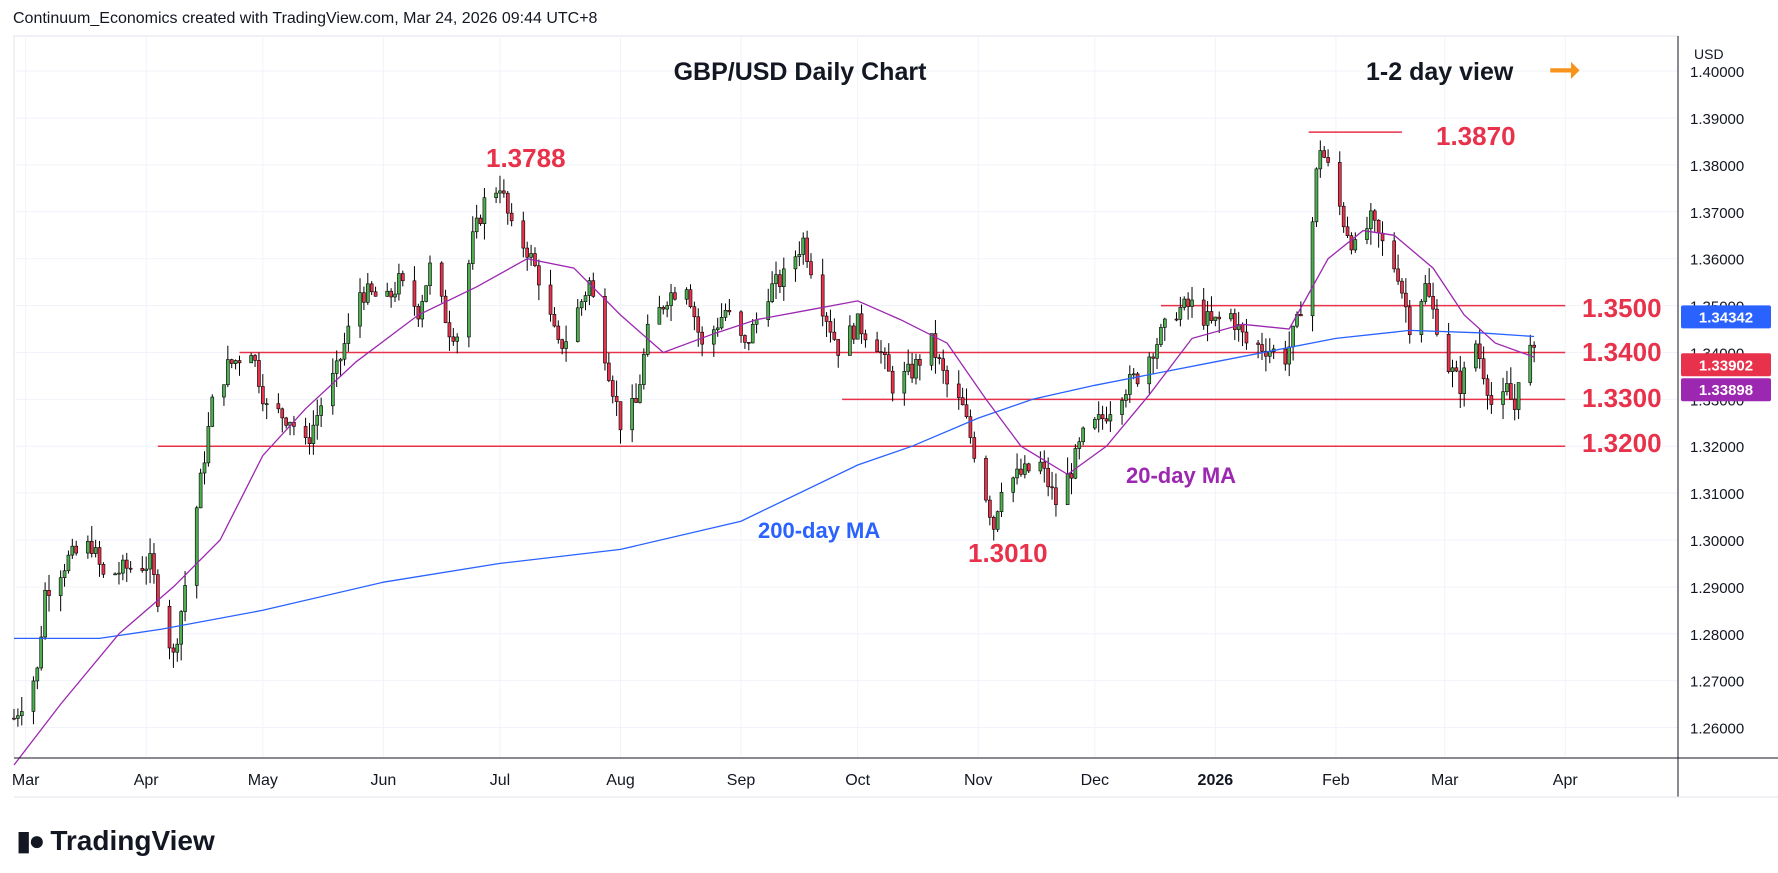 This screenshot has width=1778, height=873. What do you see at coordinates (1622, 352) in the screenshot?
I see `level-label-1-3400: 1.3400` at bounding box center [1622, 352].